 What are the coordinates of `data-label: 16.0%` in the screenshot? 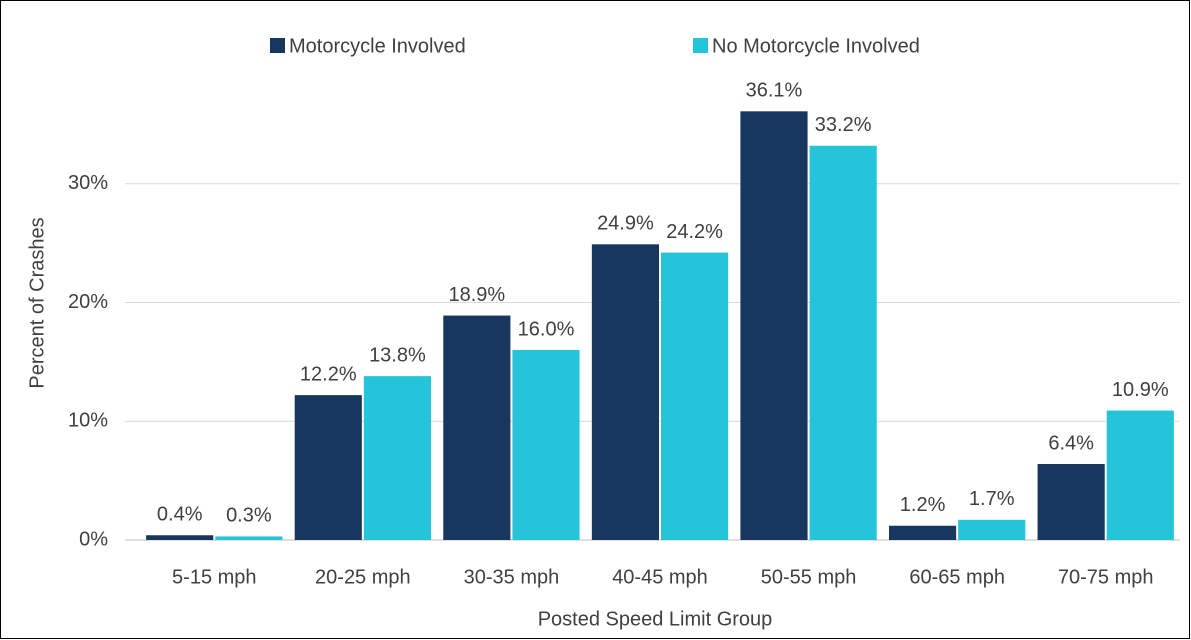 It's located at (546, 329).